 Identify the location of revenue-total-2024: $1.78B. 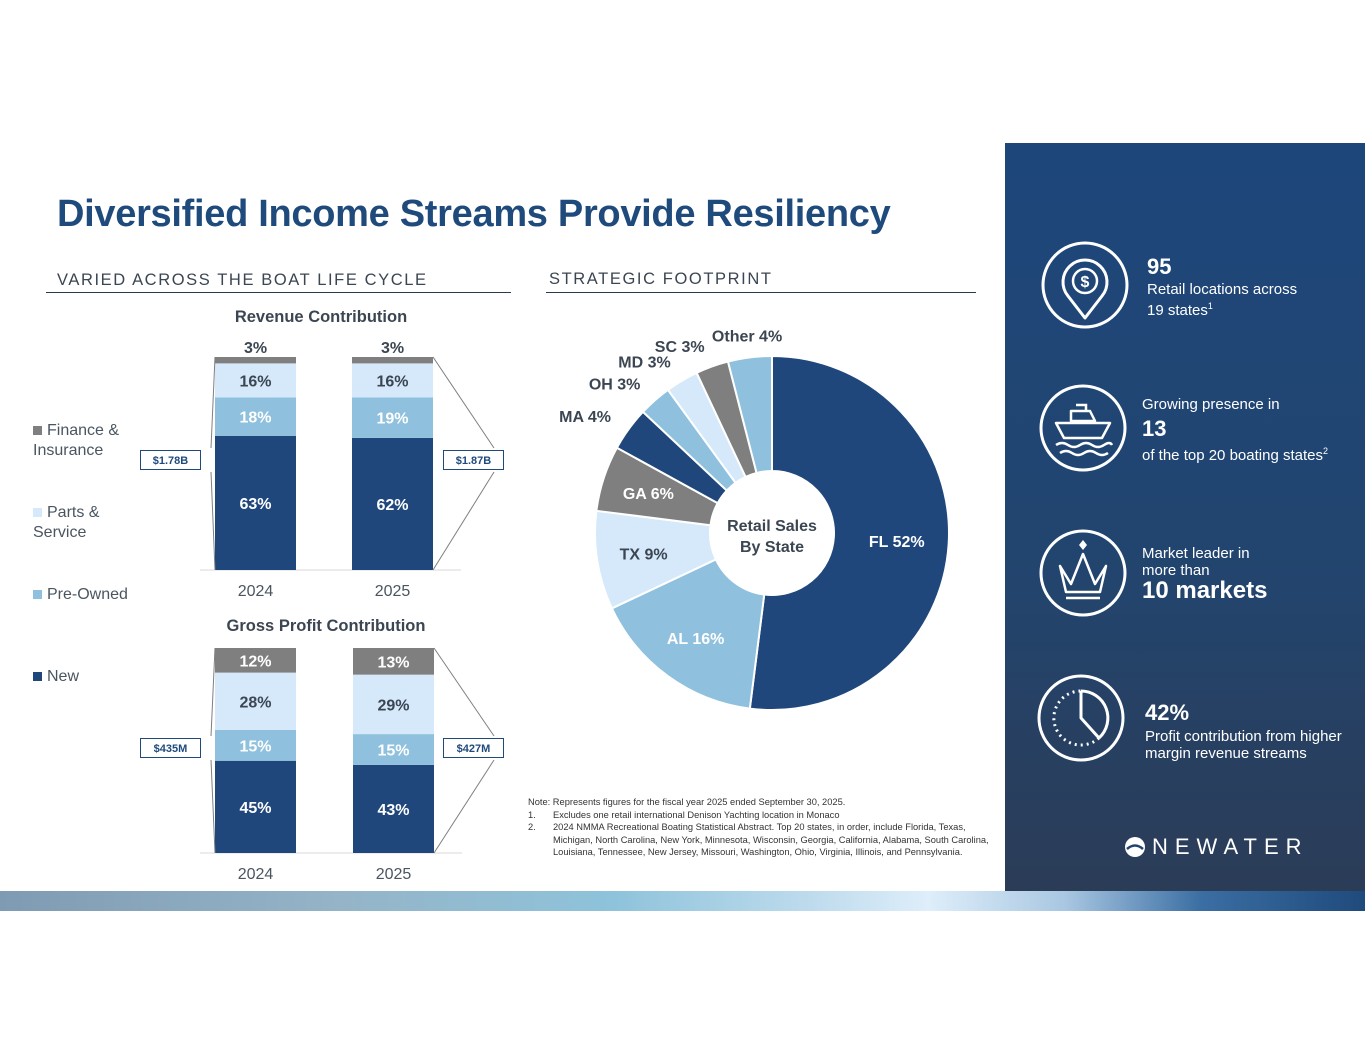
(170, 460).